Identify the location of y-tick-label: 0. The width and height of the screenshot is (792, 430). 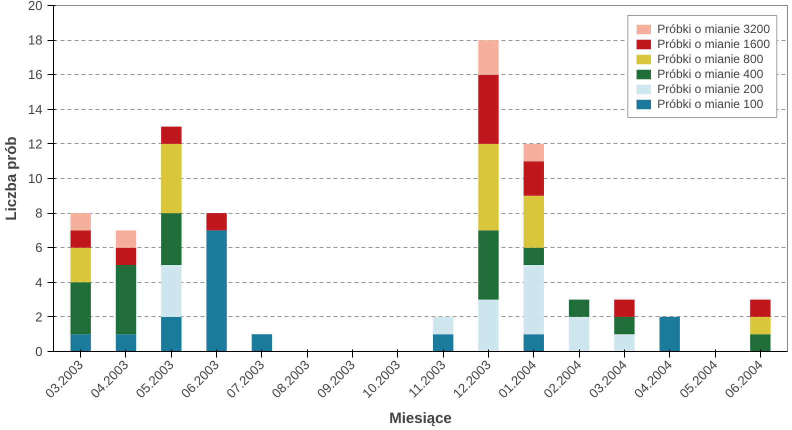
(39, 351).